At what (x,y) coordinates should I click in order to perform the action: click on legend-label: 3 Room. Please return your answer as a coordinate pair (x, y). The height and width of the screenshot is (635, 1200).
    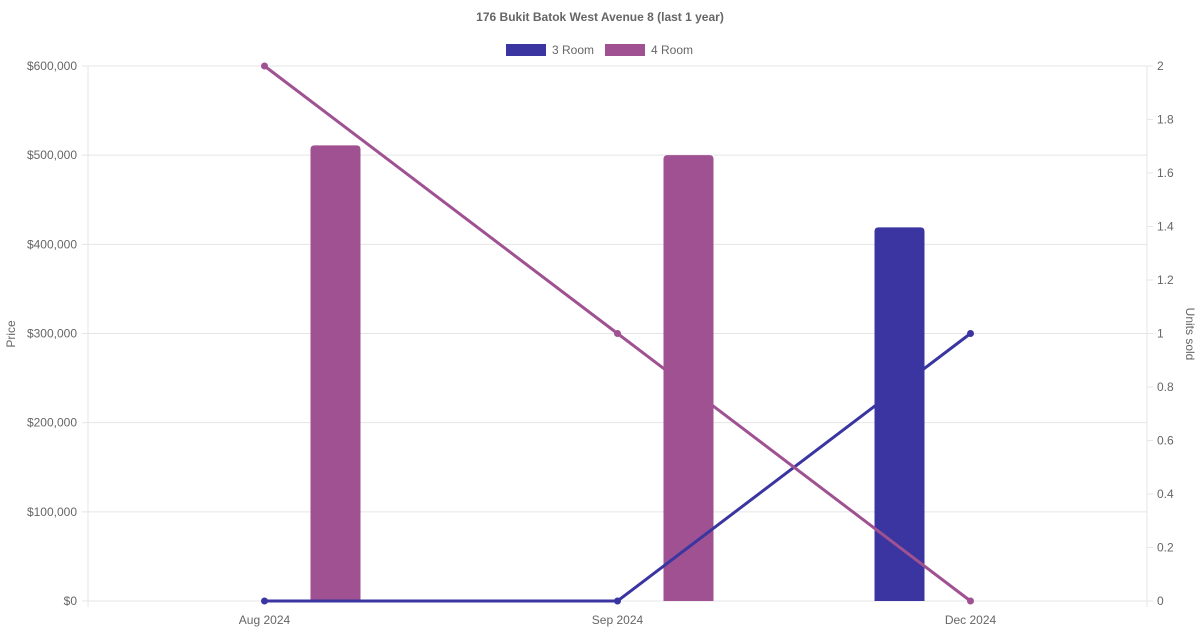
    Looking at the image, I should click on (573, 50).